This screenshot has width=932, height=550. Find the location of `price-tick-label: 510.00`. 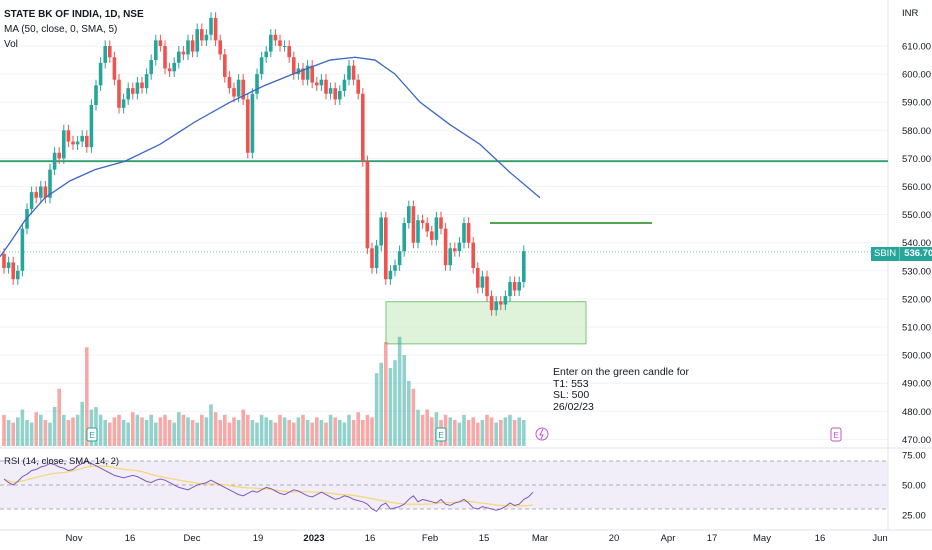

price-tick-label: 510.00 is located at coordinates (916, 328).